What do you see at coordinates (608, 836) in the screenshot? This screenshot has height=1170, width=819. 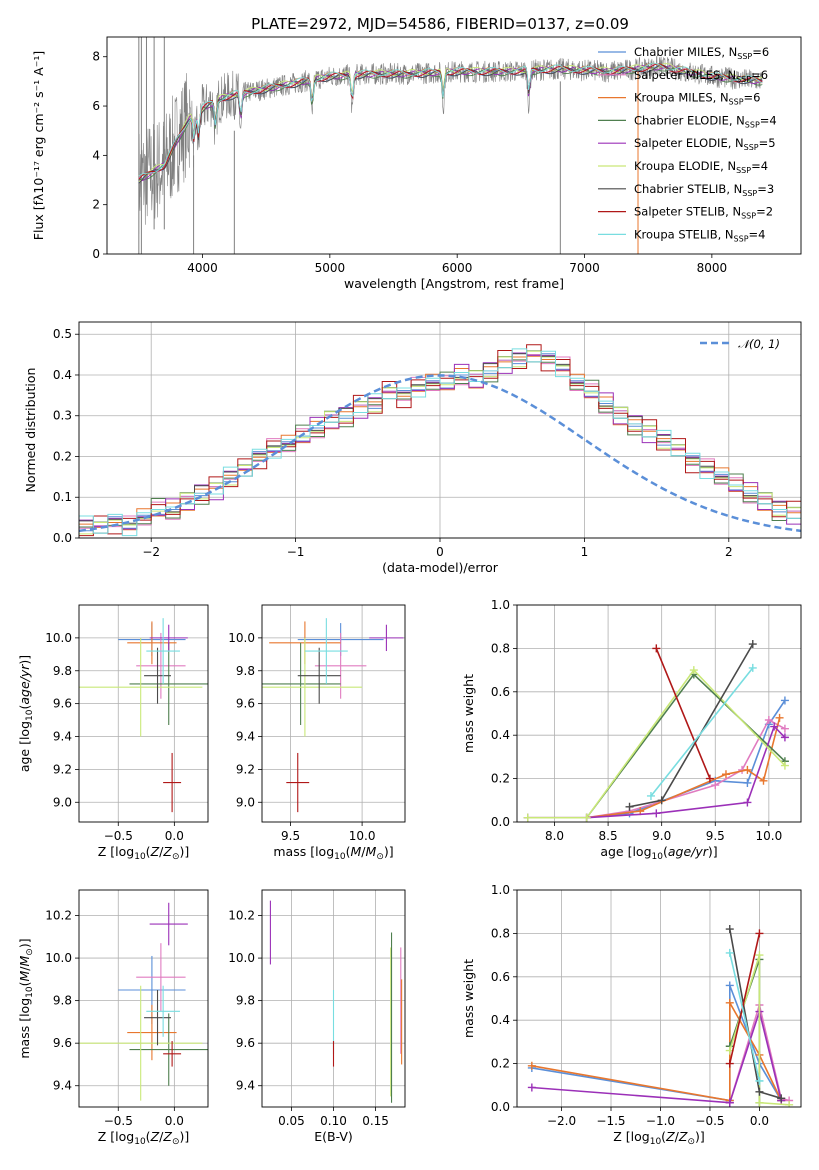 I see `x-tick-label: 8.5` at bounding box center [608, 836].